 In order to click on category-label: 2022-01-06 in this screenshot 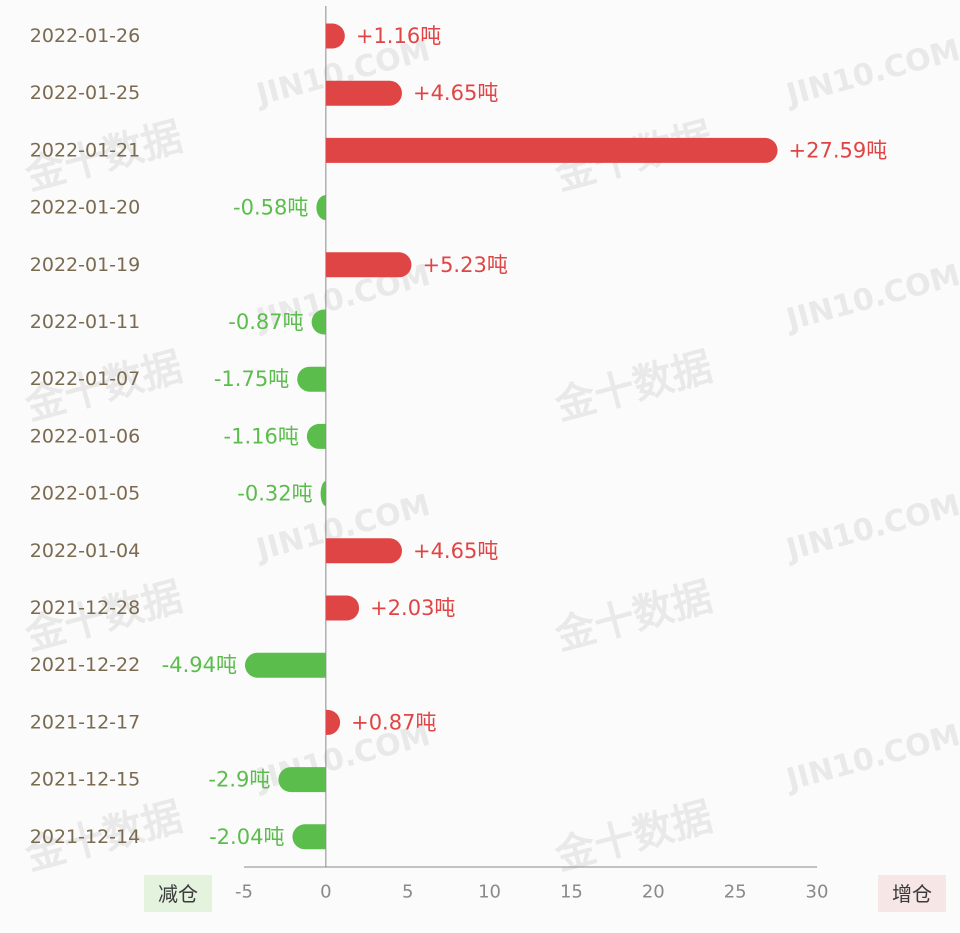, I will do `click(85, 436)`.